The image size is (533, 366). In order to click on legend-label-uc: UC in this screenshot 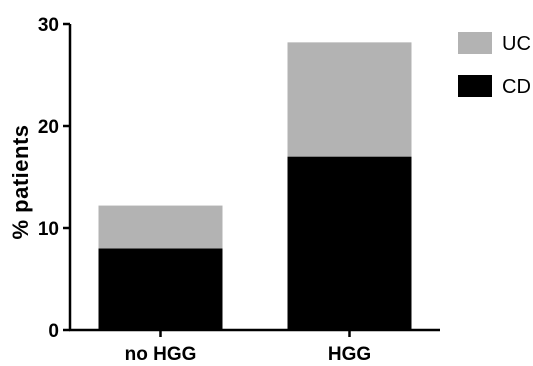, I will do `click(516, 44)`.